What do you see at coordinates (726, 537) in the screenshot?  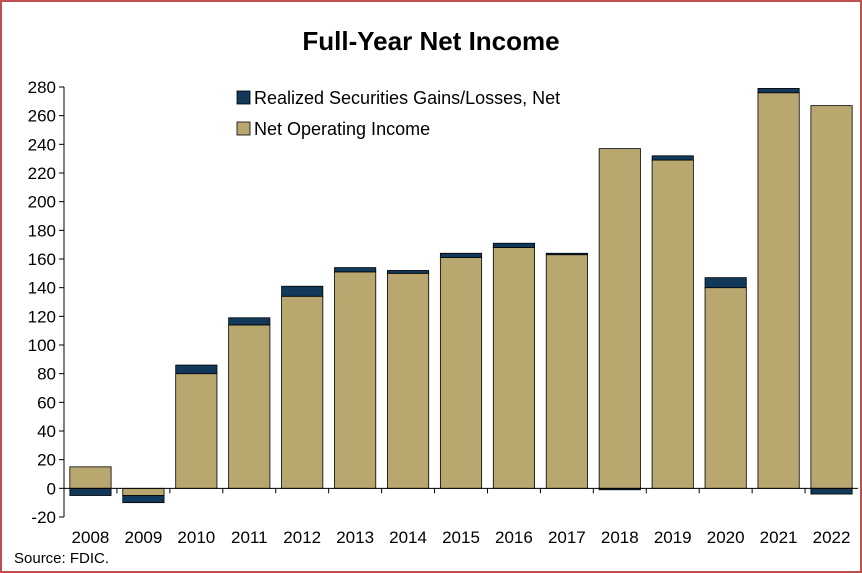 I see `x-tick-label: 2020` at bounding box center [726, 537].